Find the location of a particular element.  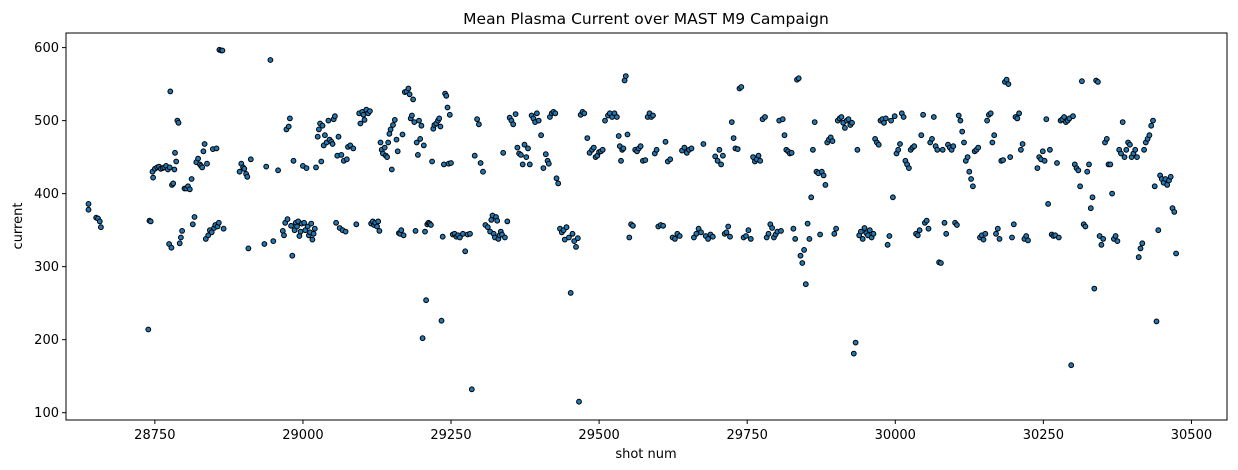

y-tick-label: 500 is located at coordinates (46, 121).